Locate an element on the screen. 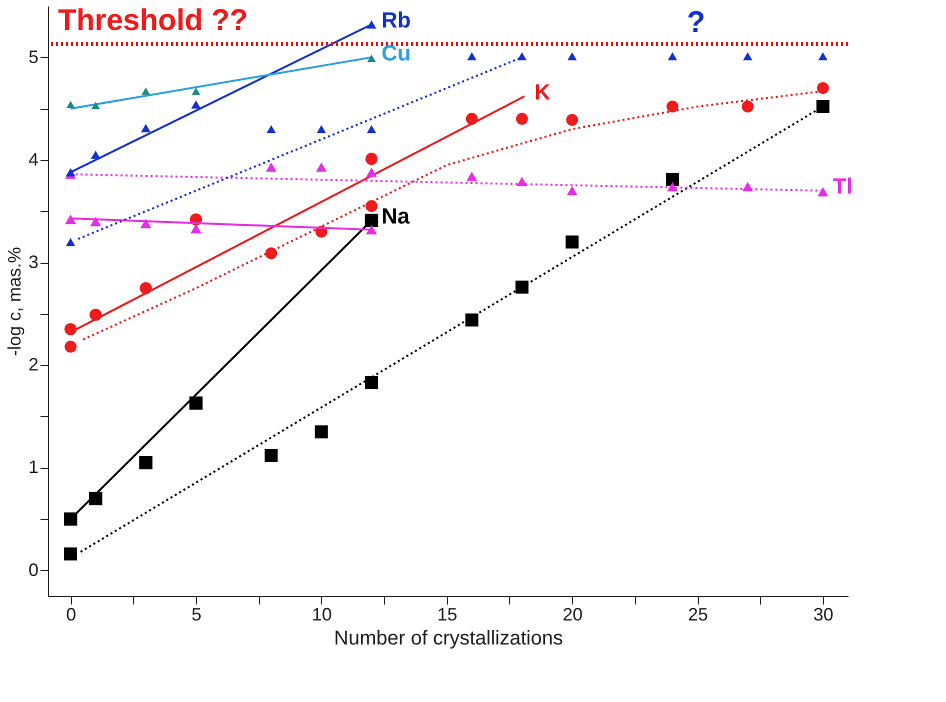  y-axis-title: -log c, mas.% is located at coordinates (14, 301).